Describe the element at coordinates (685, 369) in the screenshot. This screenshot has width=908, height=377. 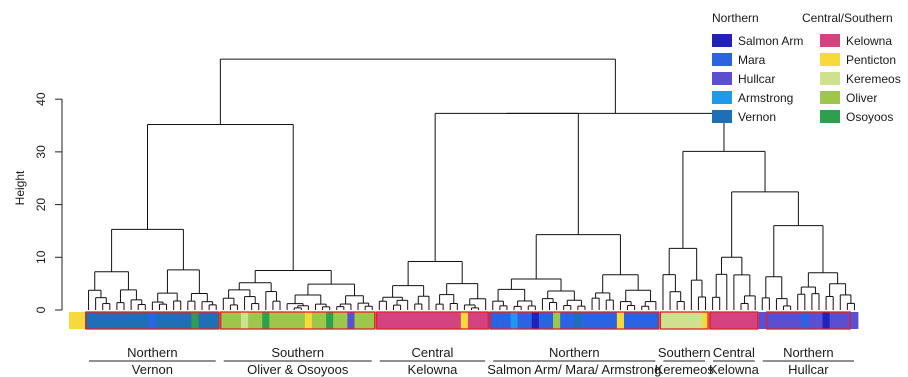
I see `cluster-site-label: Keremeos` at that location.